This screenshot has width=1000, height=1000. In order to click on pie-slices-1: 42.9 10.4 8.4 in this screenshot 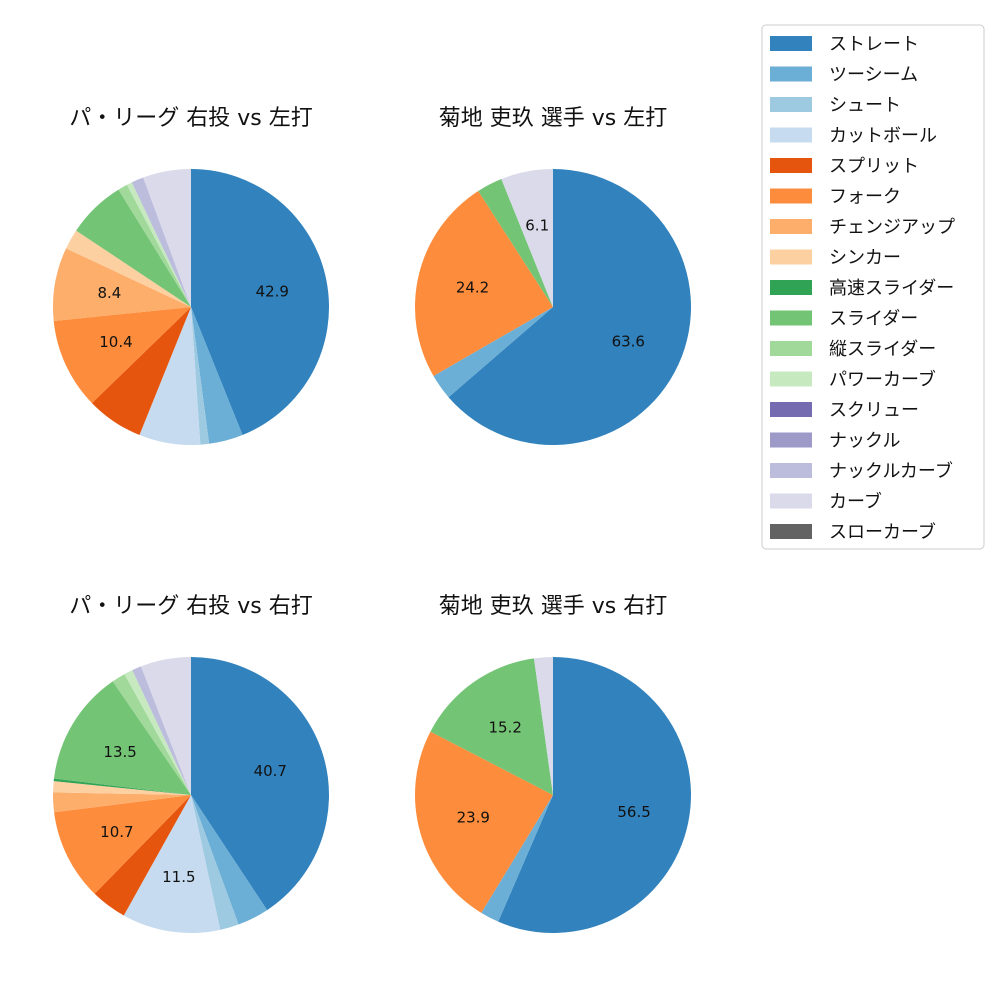, I will do `click(191, 307)`.